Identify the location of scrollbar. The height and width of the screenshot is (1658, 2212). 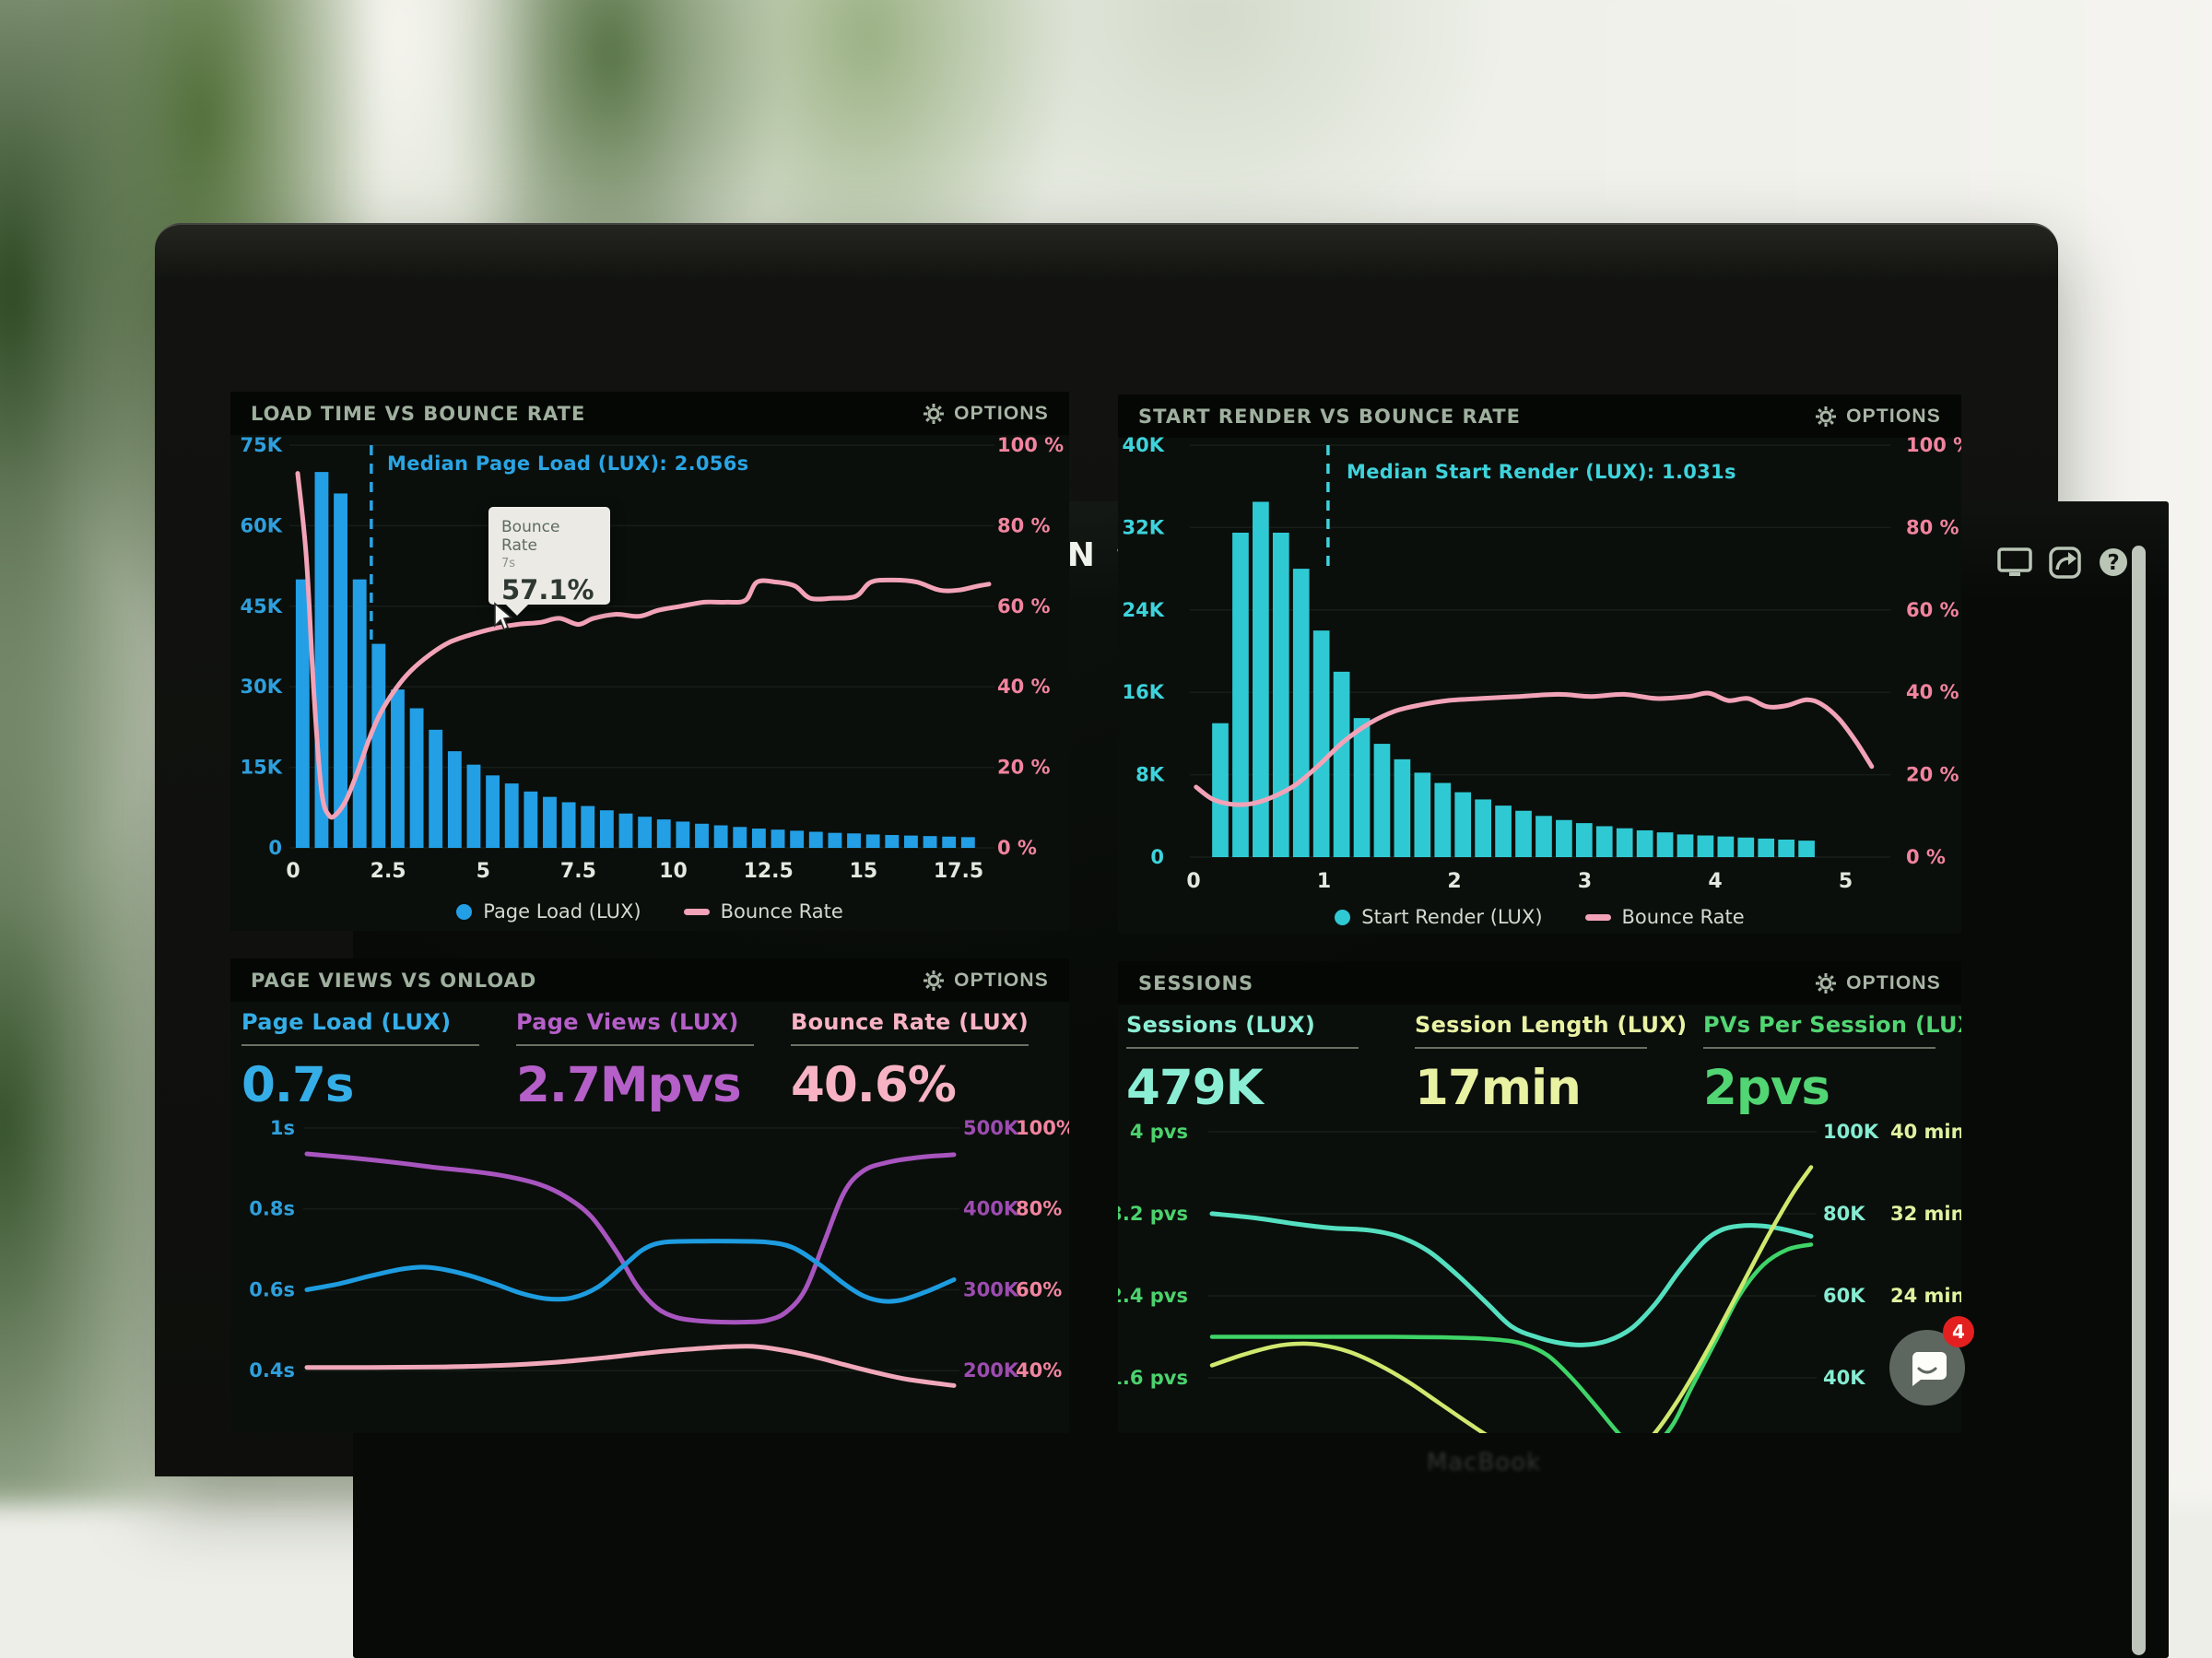
(2139, 1100).